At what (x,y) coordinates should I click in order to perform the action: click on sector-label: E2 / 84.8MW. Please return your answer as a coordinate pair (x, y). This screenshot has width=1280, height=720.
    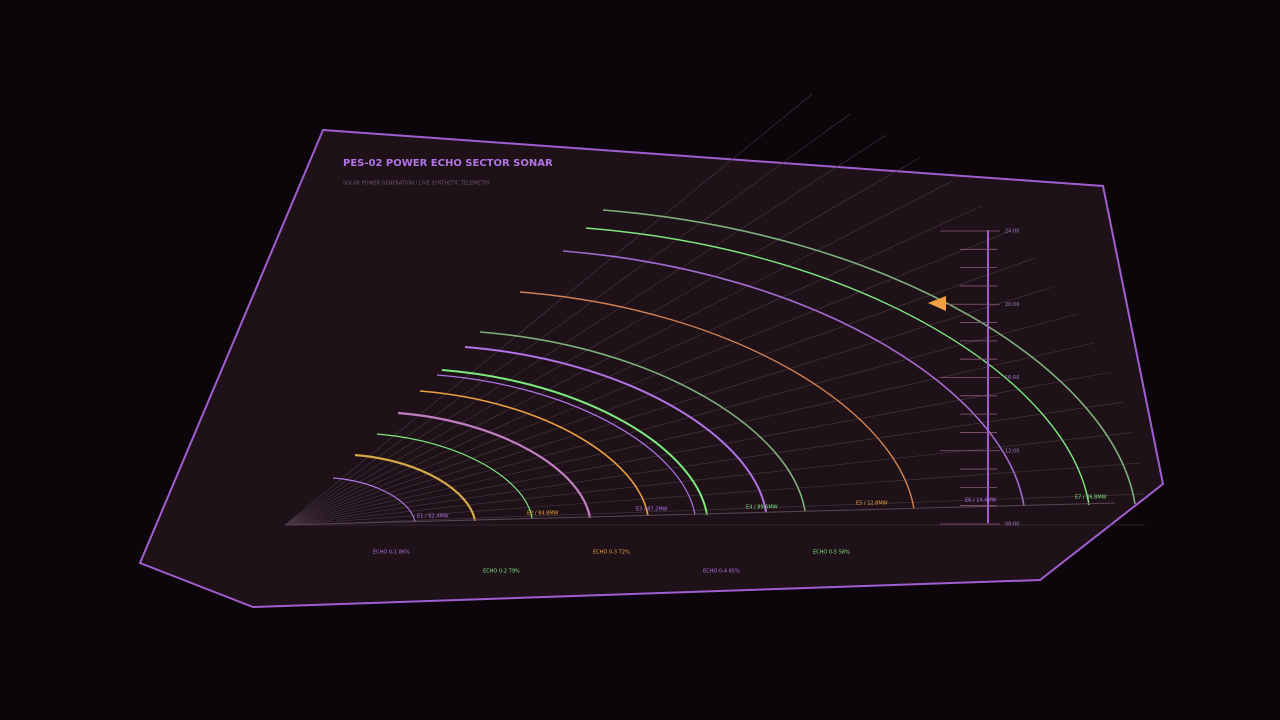
    Looking at the image, I should click on (543, 514).